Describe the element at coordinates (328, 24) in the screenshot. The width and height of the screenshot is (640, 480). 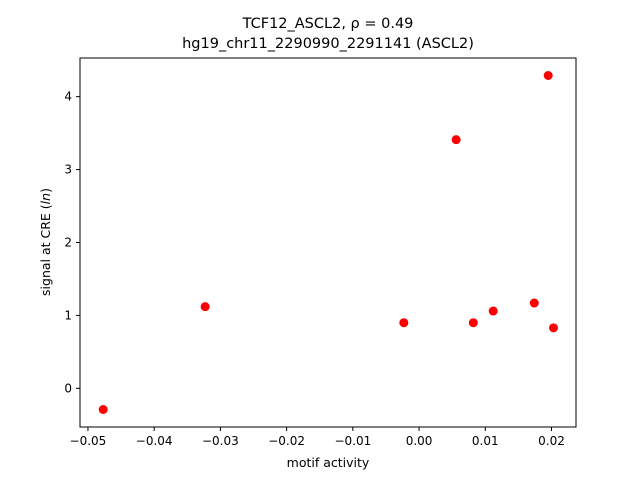
I see `chart-title: TCF12_ASCL2, ρ = 0.49` at that location.